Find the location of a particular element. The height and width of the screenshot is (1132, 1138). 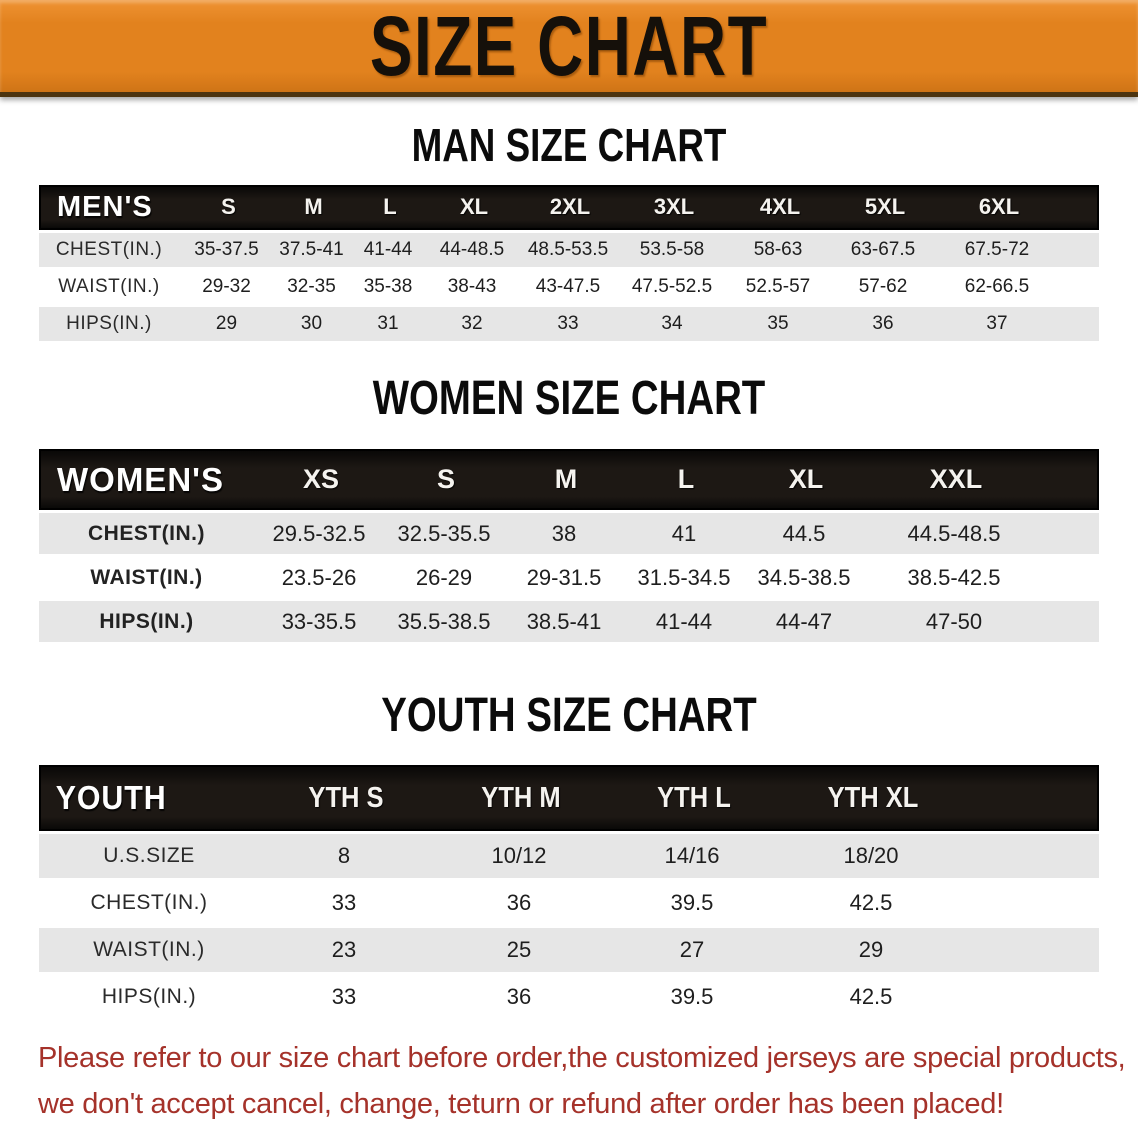

mens-size-cell: 35-37.5 is located at coordinates (226, 249).